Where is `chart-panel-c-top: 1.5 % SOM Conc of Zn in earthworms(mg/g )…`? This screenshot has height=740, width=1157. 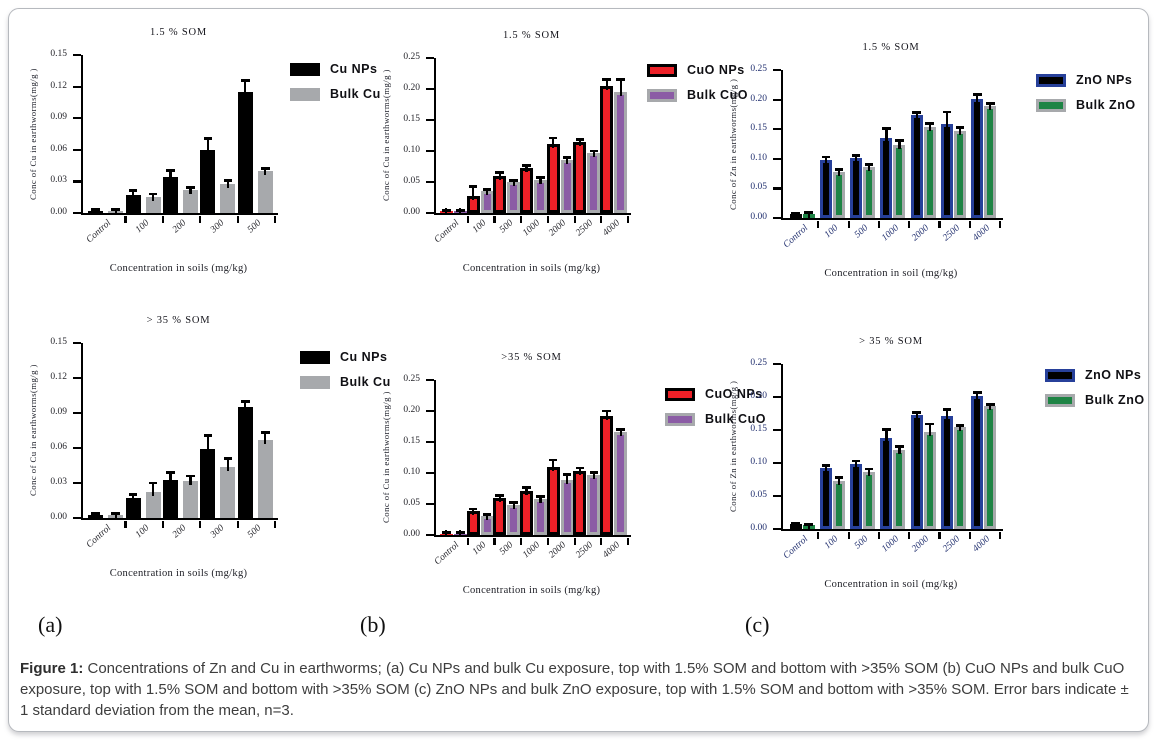
chart-panel-c-top: 1.5 % SOM Conc of Zn in earthworms(mg/g )… is located at coordinates (941, 170).